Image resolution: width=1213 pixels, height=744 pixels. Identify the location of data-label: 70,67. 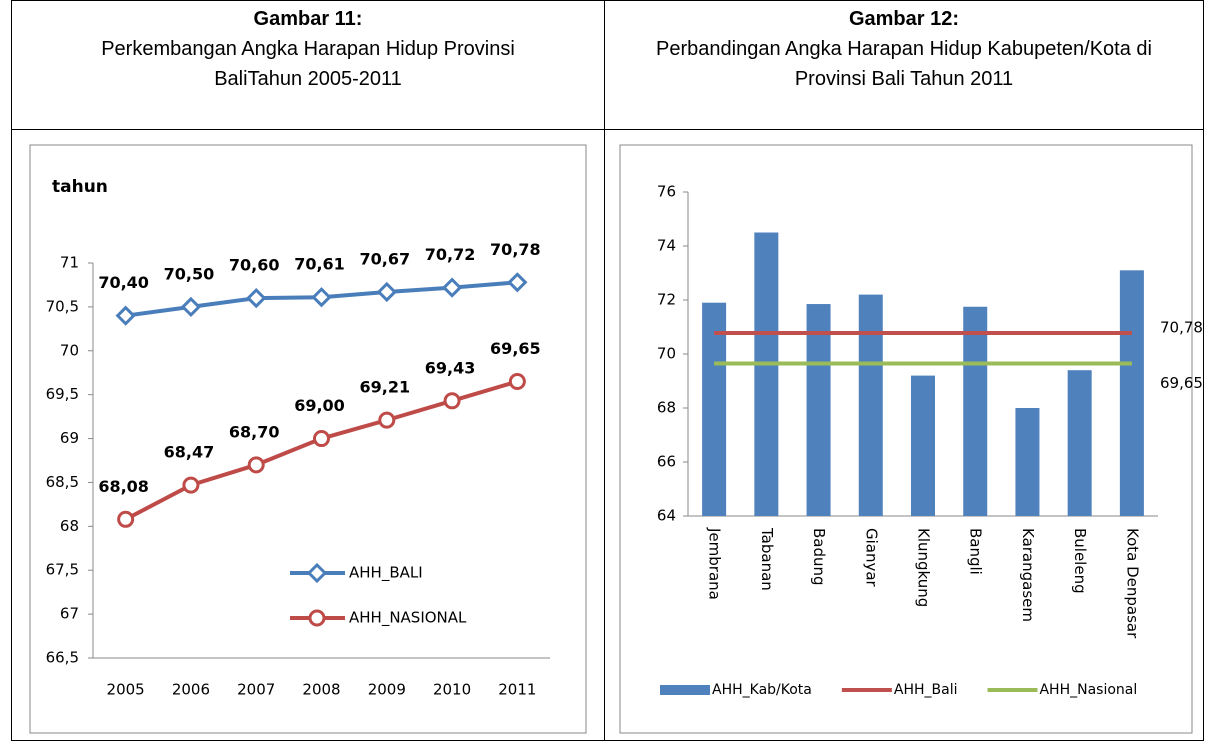
(384, 258).